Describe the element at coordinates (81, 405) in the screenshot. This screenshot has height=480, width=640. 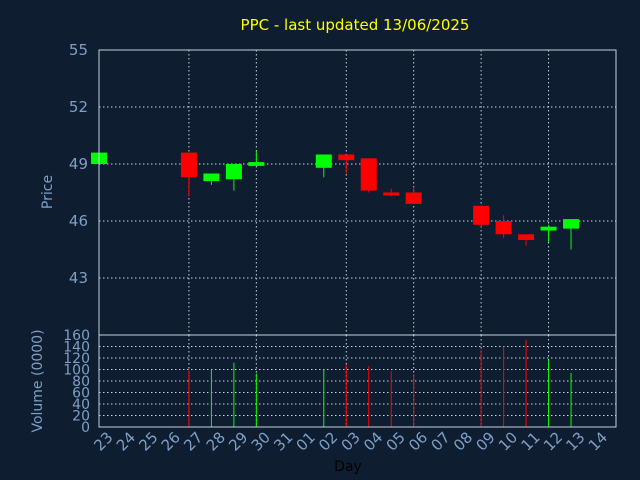
I see `volume-tick-label: 40` at that location.